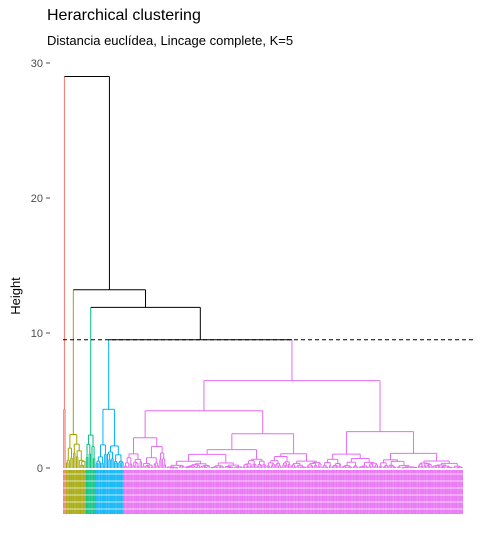 The height and width of the screenshot is (549, 486). What do you see at coordinates (124, 15) in the screenshot?
I see `chart-title: Herarchical clustering` at bounding box center [124, 15].